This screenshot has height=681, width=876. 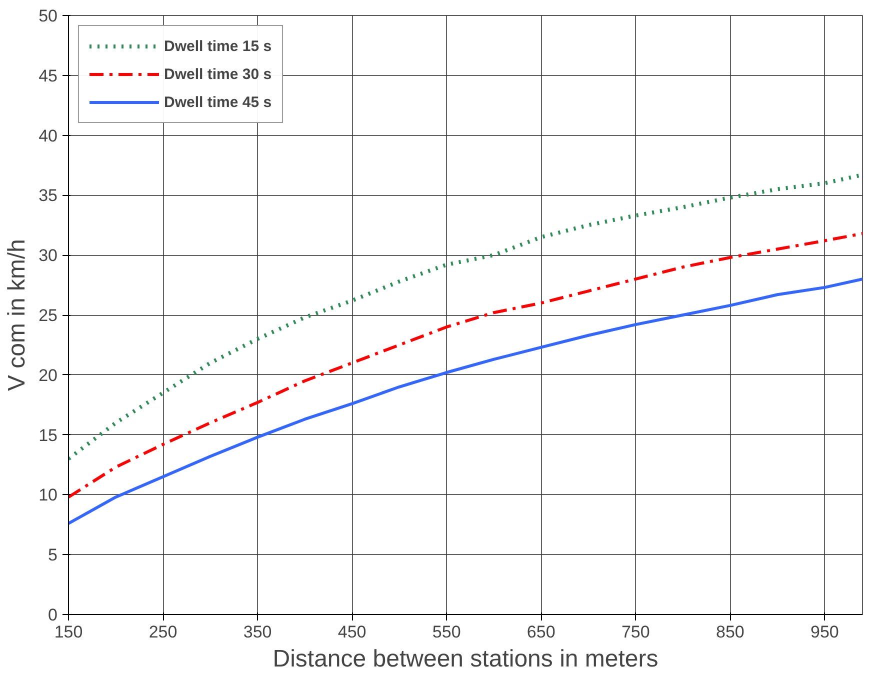 I want to click on y-tick-label: 50, so click(x=48, y=16).